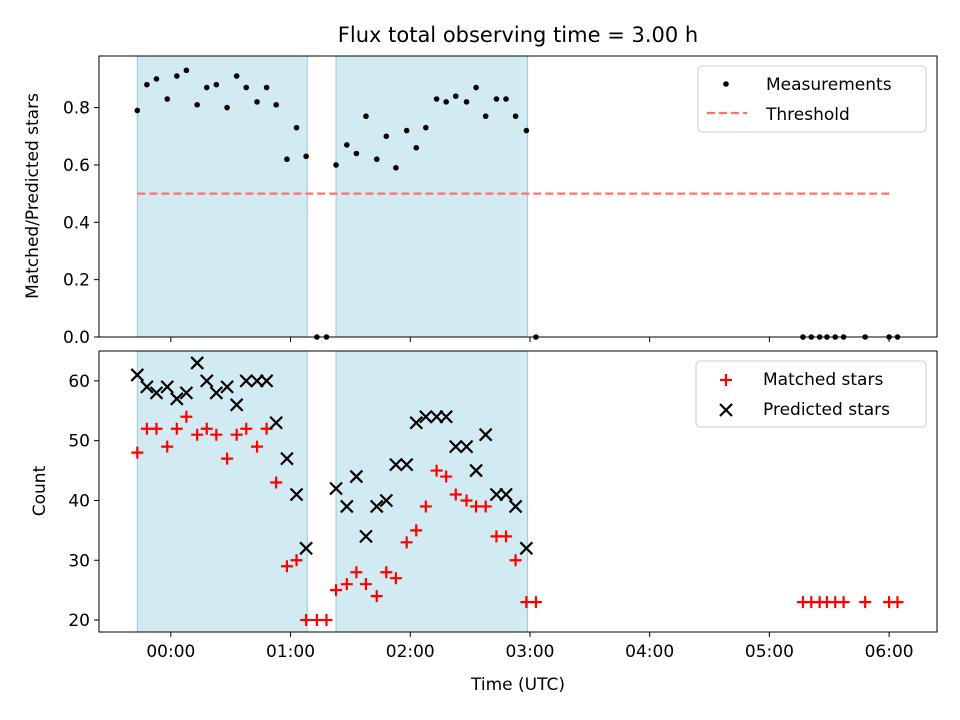 This screenshot has width=960, height=720. What do you see at coordinates (530, 647) in the screenshot?
I see `bottom-x-ticks: 00:00 01:00 02:00 03:00 04:00 05:00 06:00` at bounding box center [530, 647].